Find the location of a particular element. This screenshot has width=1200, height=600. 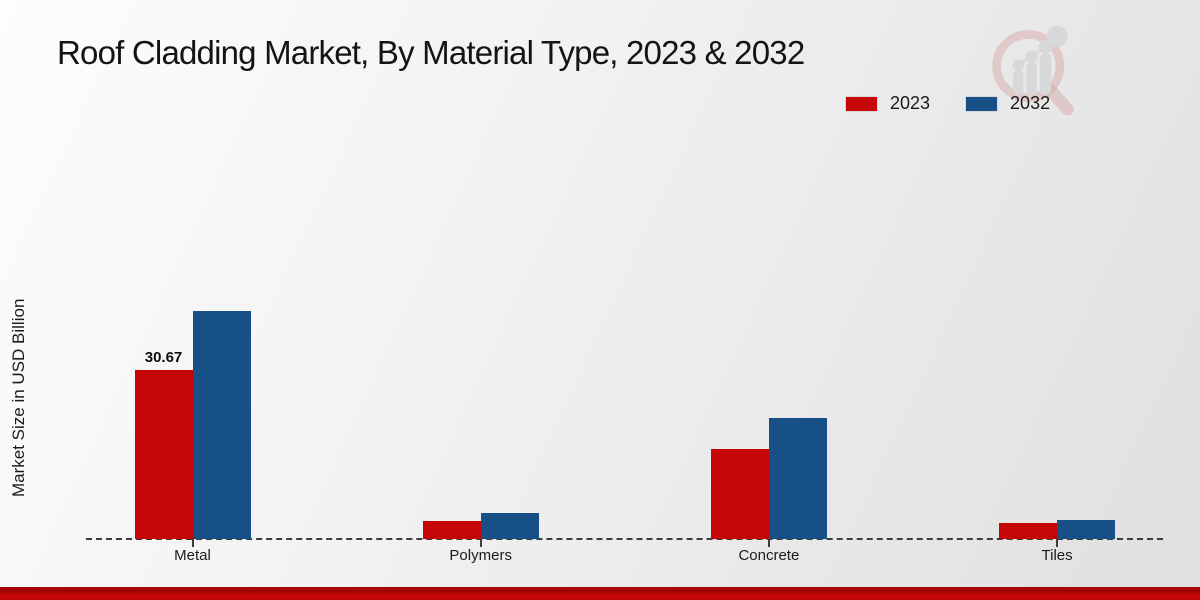

axis-tick-polymers is located at coordinates (480, 543).